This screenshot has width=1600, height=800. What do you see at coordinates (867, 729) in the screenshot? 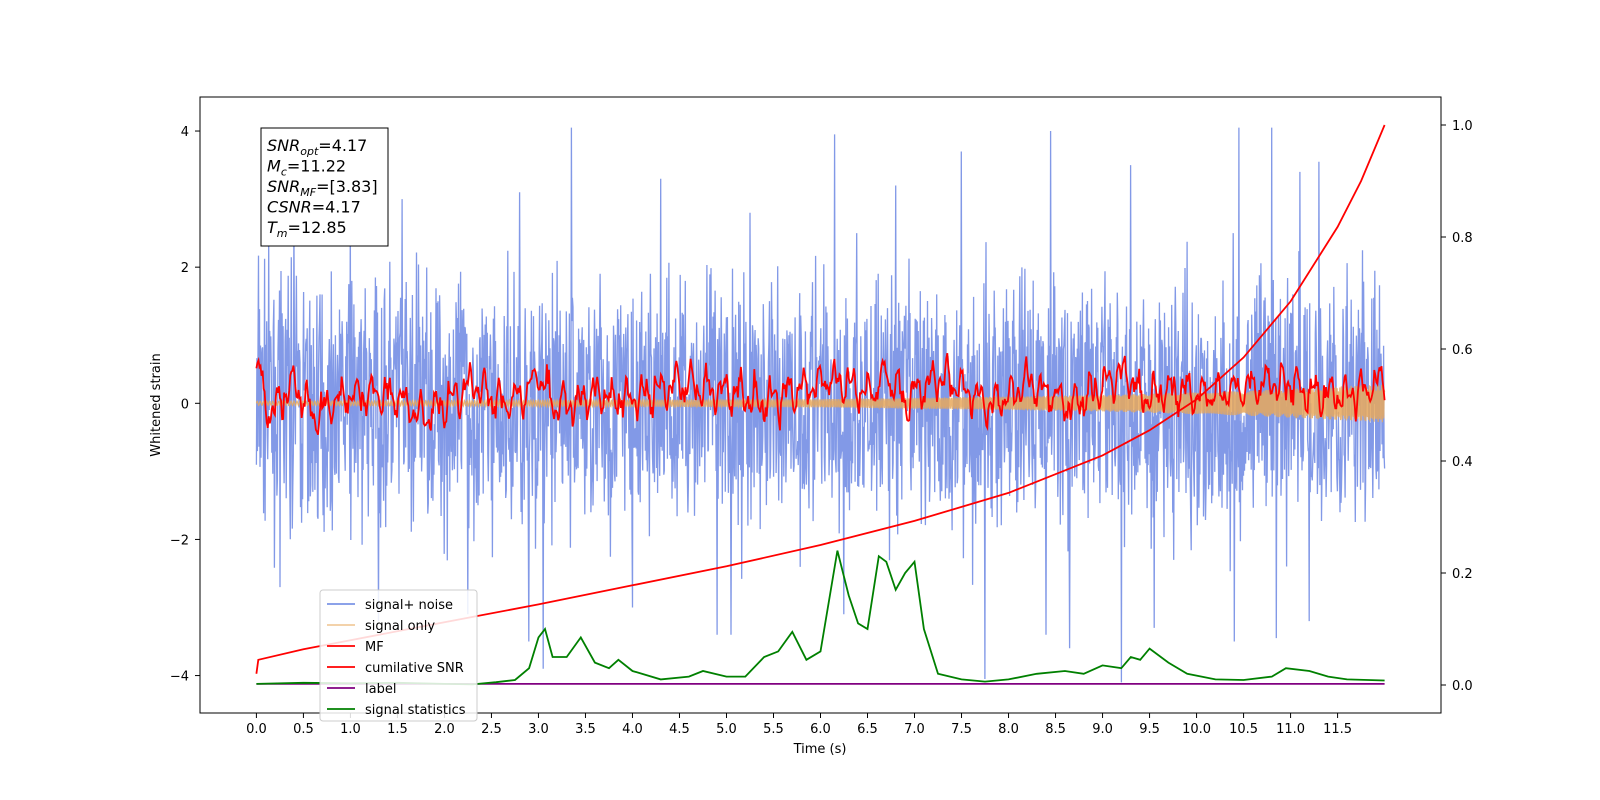
I see `x-tick-label: 6.5` at bounding box center [867, 729].